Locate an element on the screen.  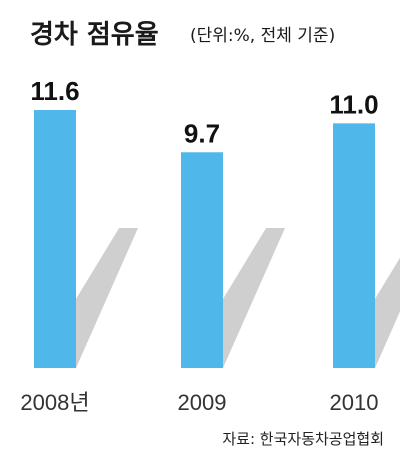
x-tick-label-0: 2008년 is located at coordinates (54, 402).